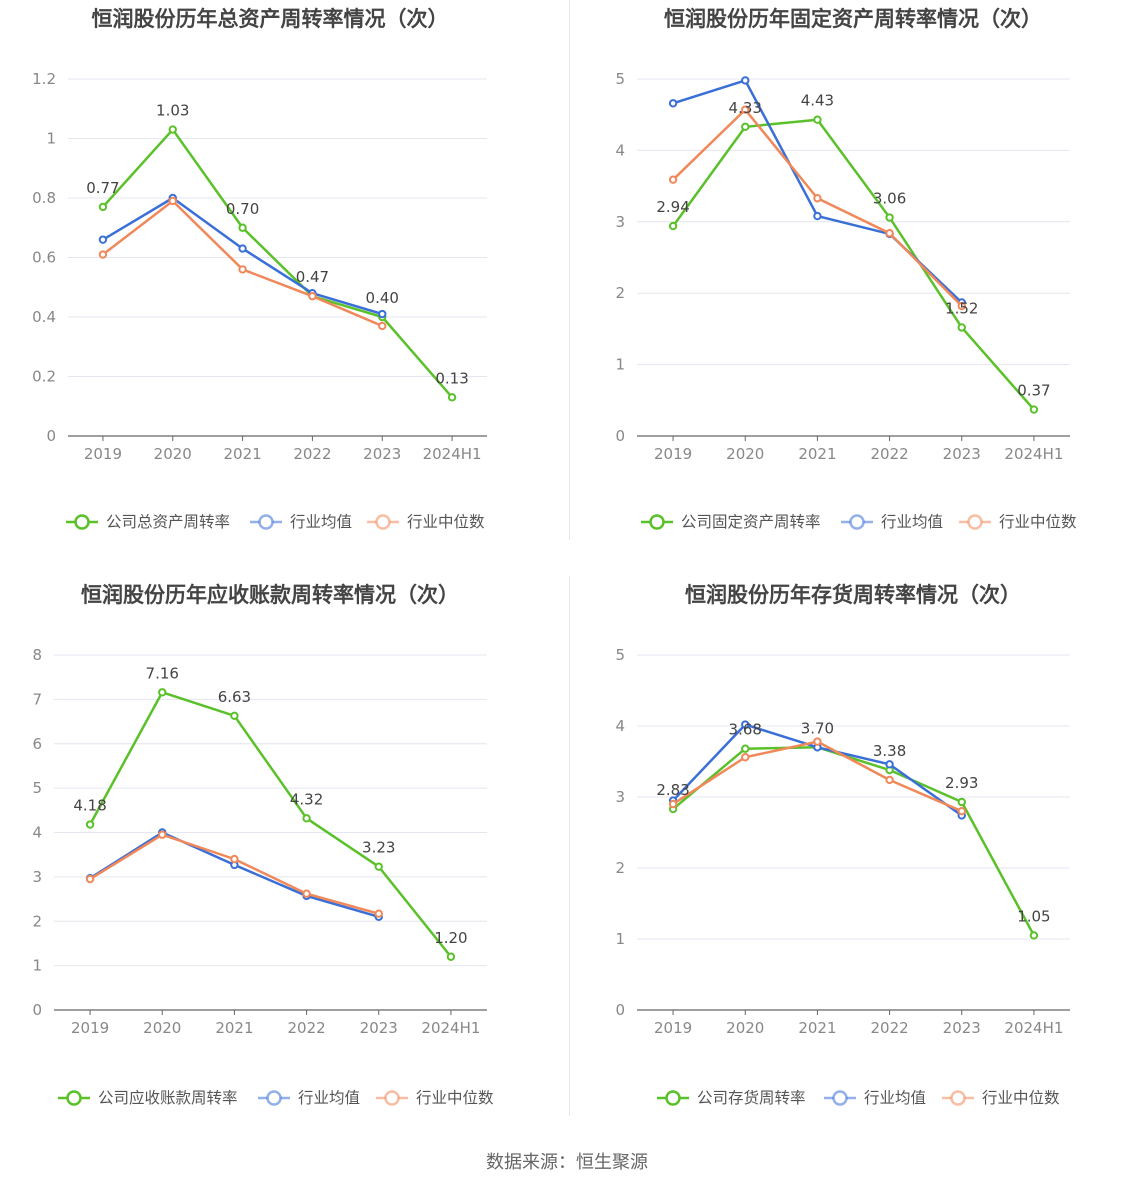  I want to click on legend-item: 公司应收账款周转率, so click(148, 1097).